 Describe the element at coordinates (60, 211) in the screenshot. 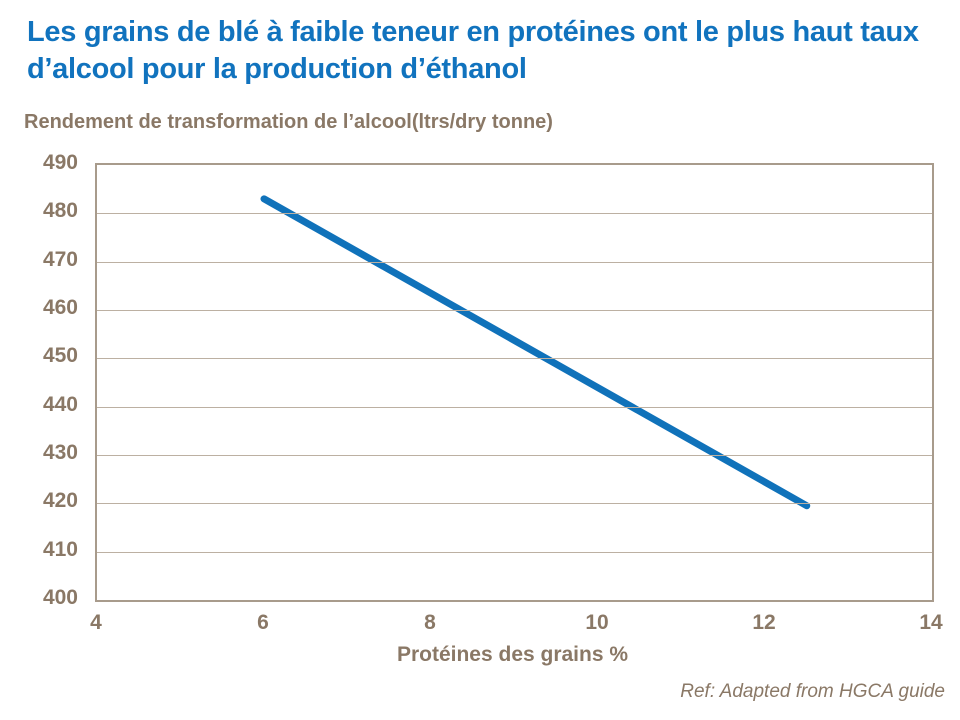

I see `y-tick-label: 480` at that location.